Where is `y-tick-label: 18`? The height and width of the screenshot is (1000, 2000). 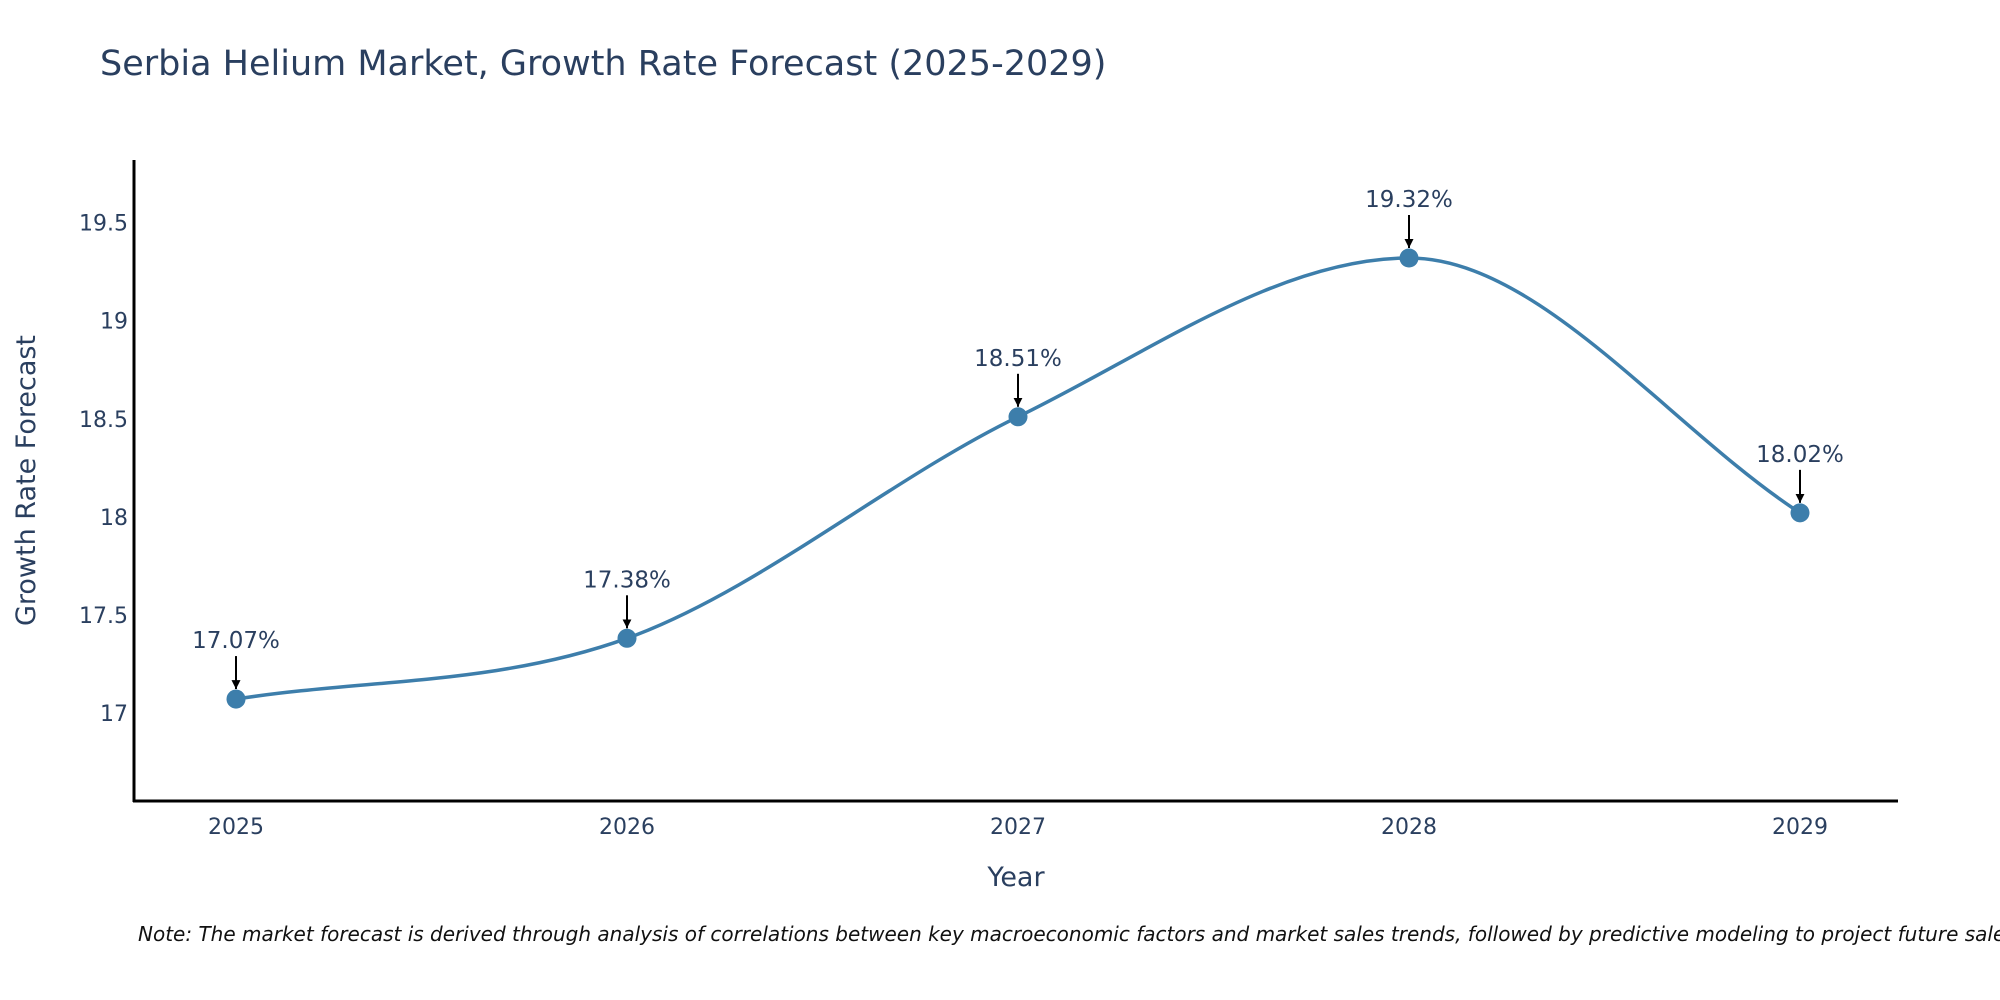
y-tick-label: 18 is located at coordinates (114, 518).